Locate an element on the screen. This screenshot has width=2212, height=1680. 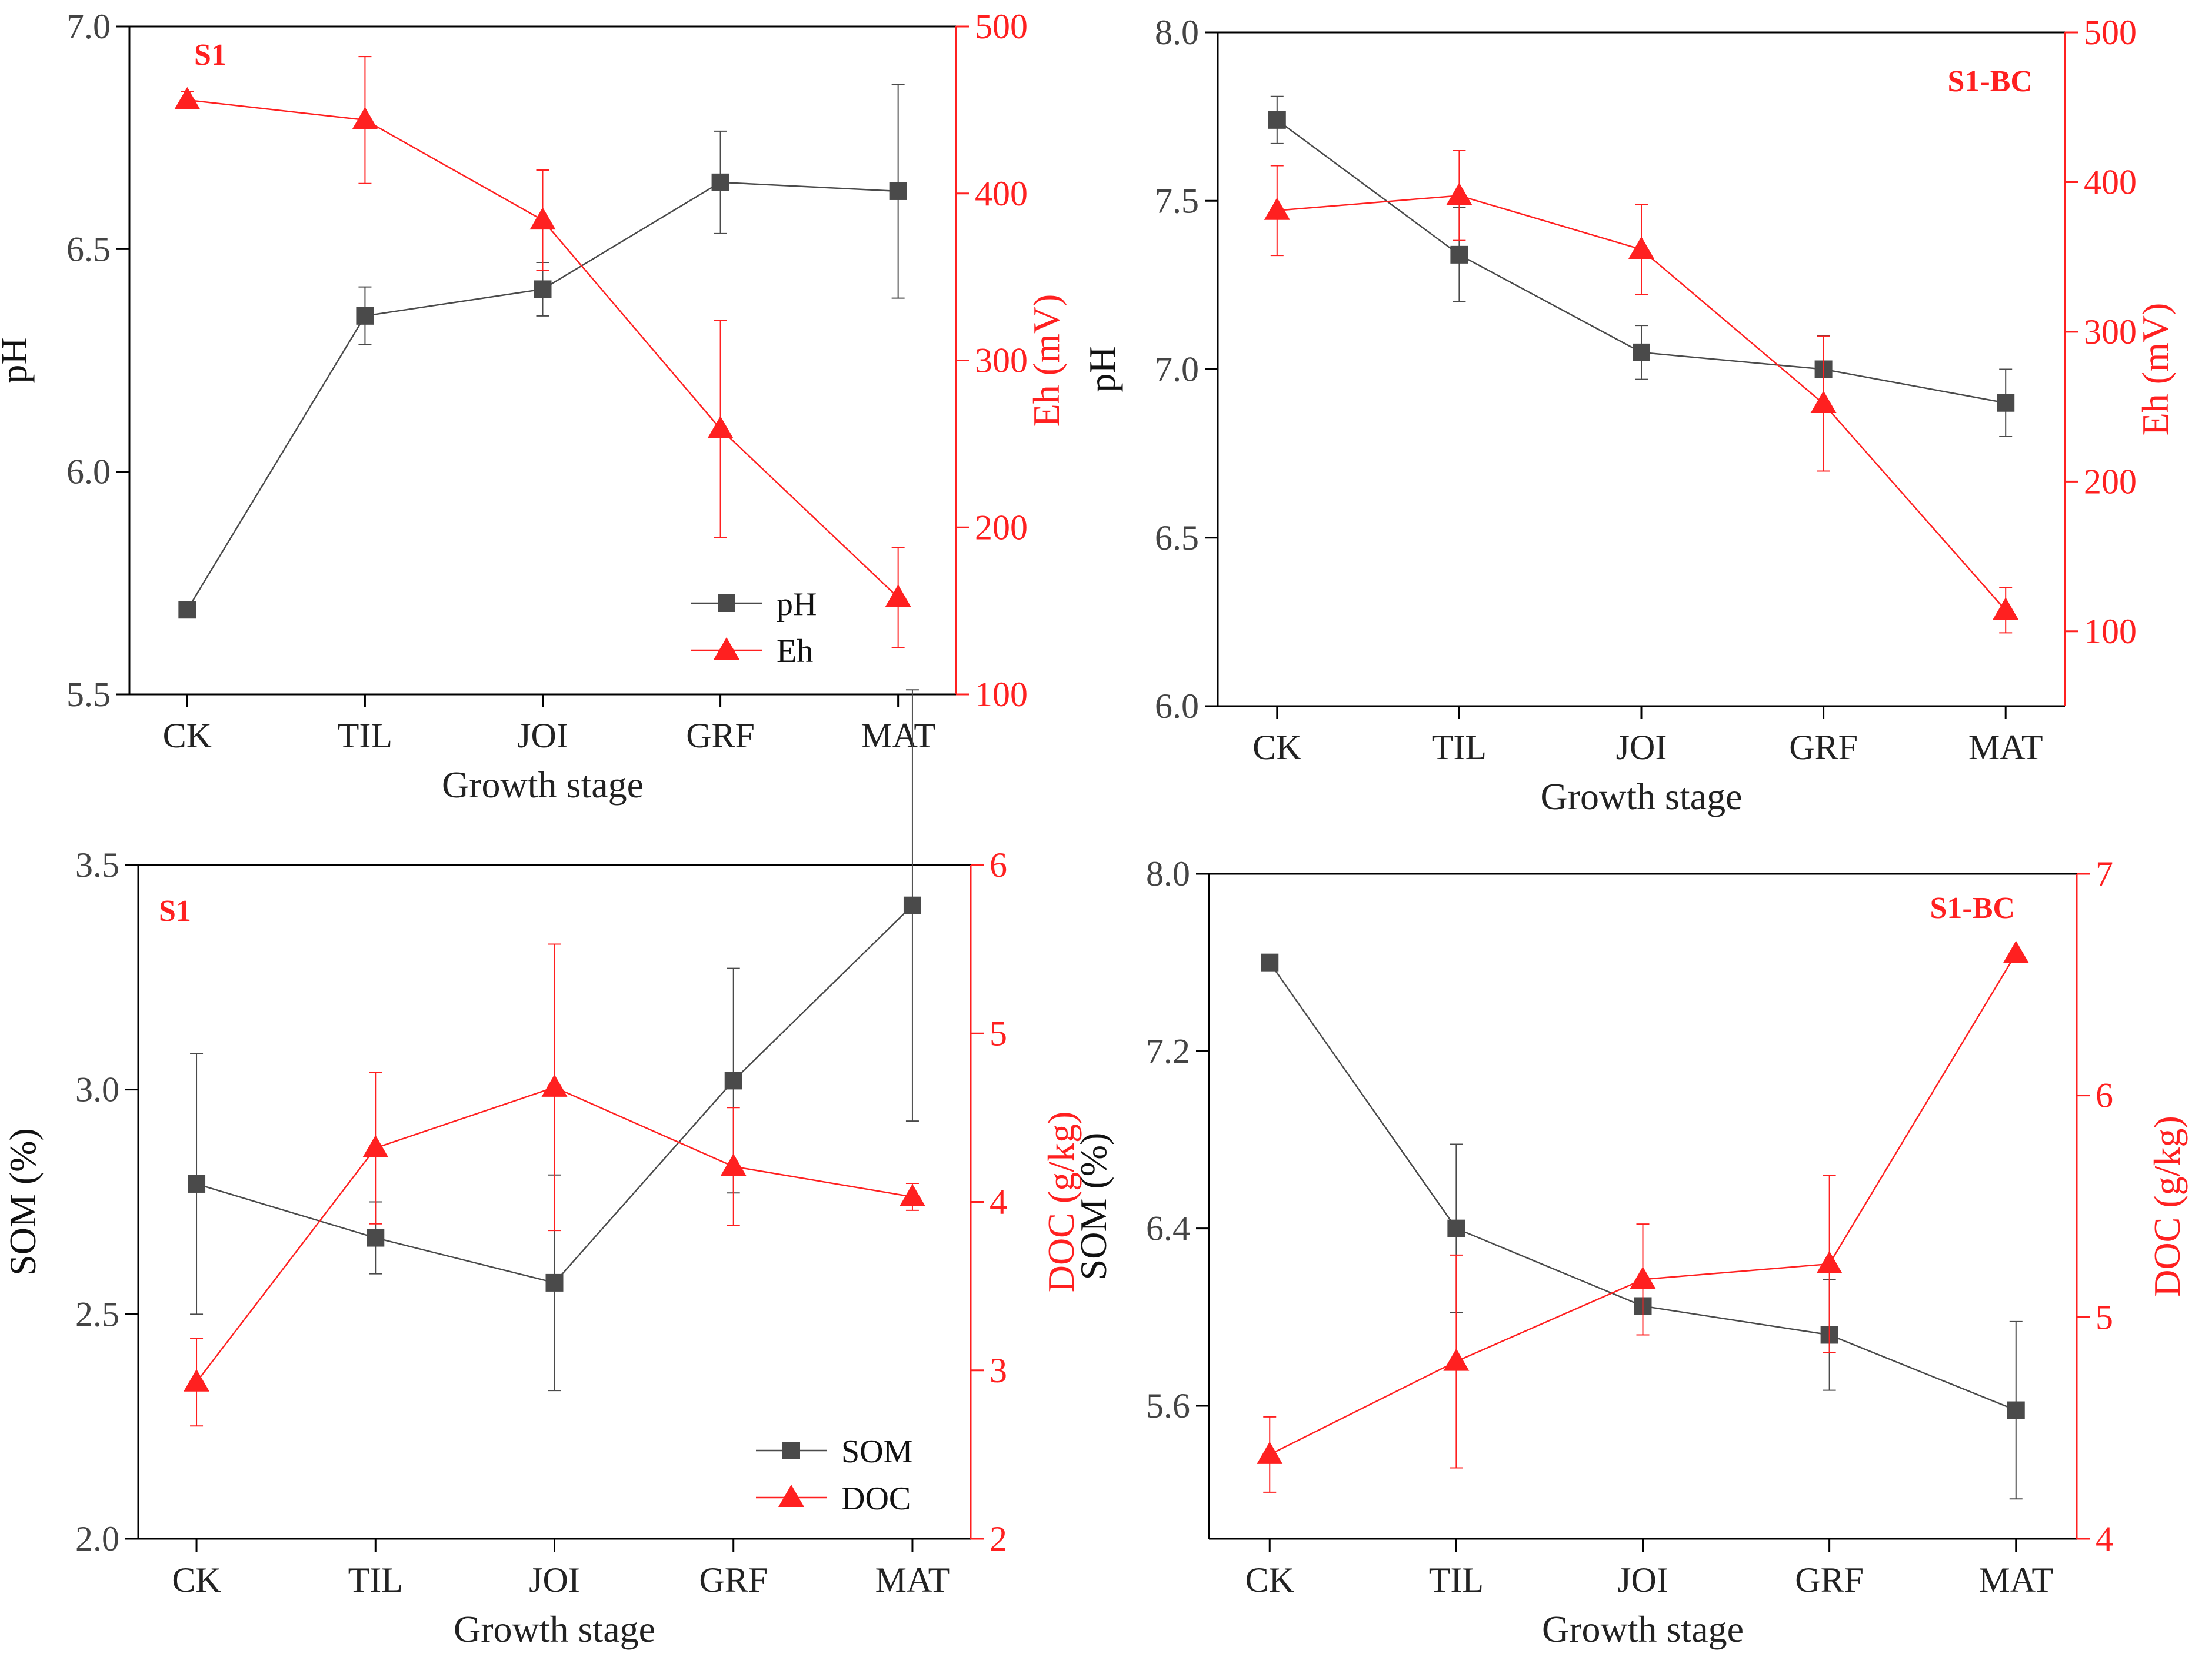
left-y-tick-label: 5.5 is located at coordinates (88, 694).